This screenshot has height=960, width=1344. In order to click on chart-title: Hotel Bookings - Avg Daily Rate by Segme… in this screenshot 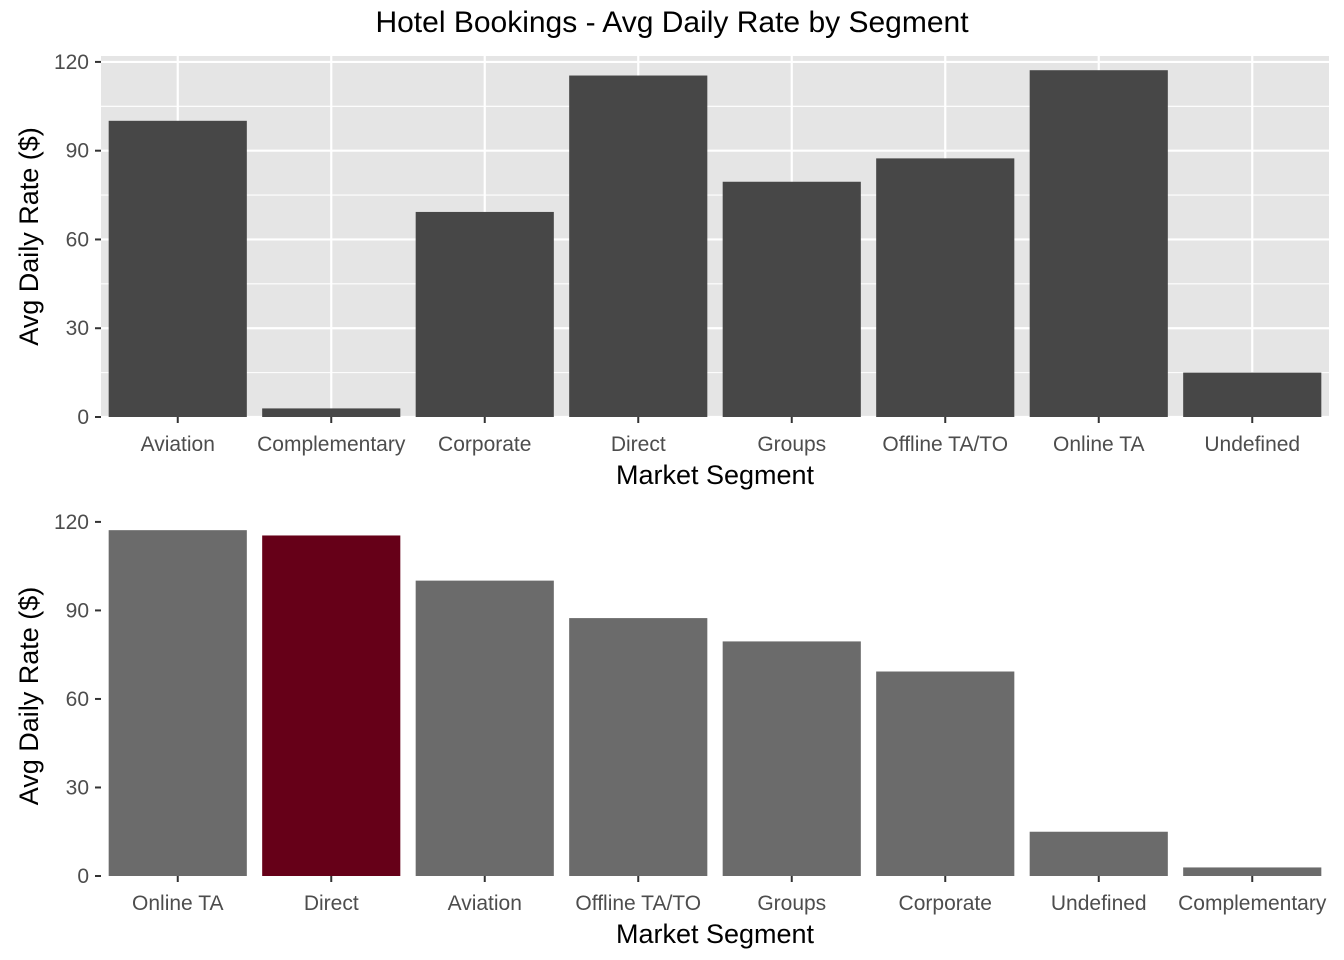, I will do `click(672, 22)`.